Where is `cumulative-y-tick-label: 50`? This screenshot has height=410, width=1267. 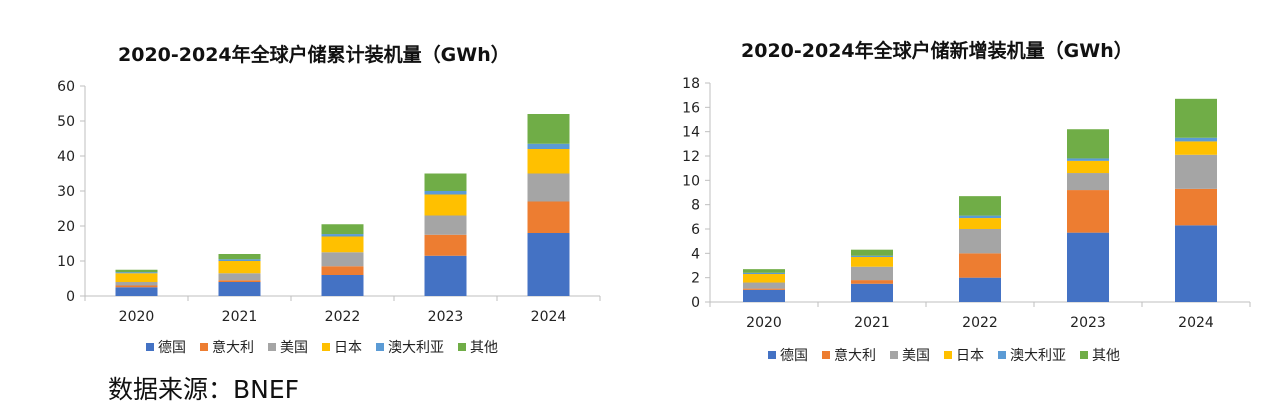
cumulative-y-tick-label: 50 is located at coordinates (66, 122).